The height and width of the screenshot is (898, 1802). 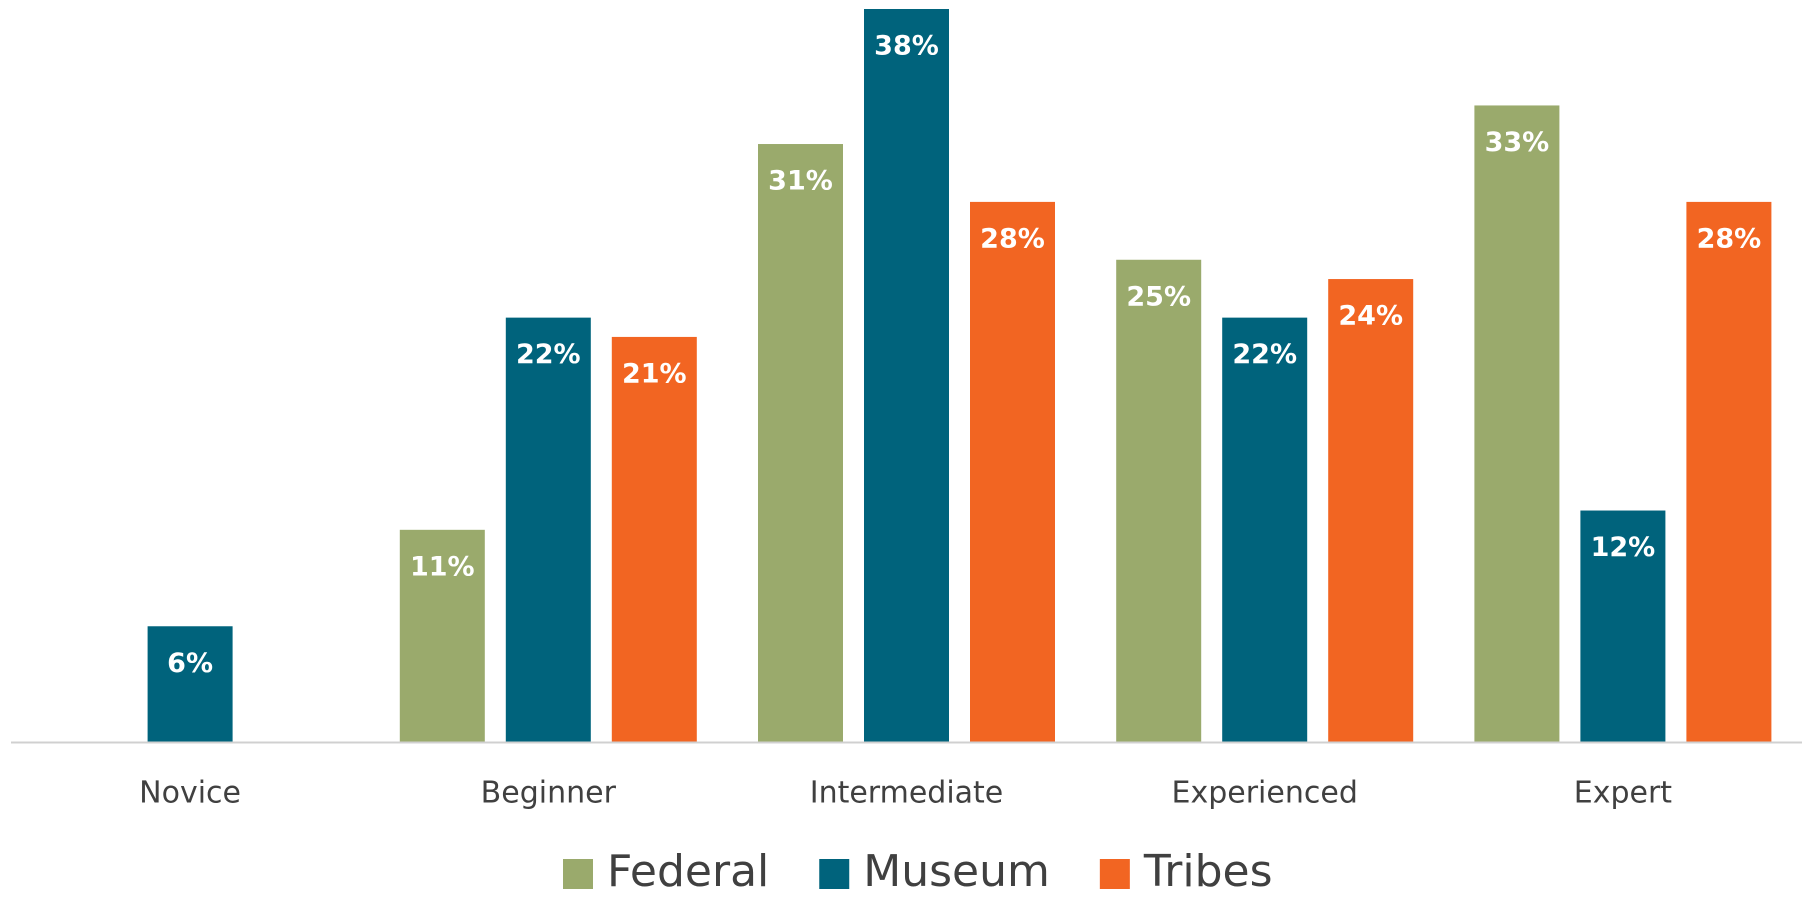 I want to click on value-label: 11%, so click(x=442, y=566).